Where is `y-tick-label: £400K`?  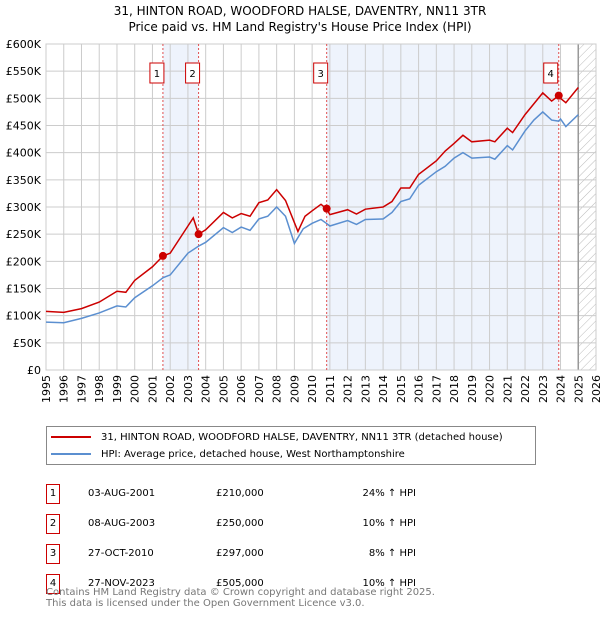 y-tick-label: £400K is located at coordinates (24, 153).